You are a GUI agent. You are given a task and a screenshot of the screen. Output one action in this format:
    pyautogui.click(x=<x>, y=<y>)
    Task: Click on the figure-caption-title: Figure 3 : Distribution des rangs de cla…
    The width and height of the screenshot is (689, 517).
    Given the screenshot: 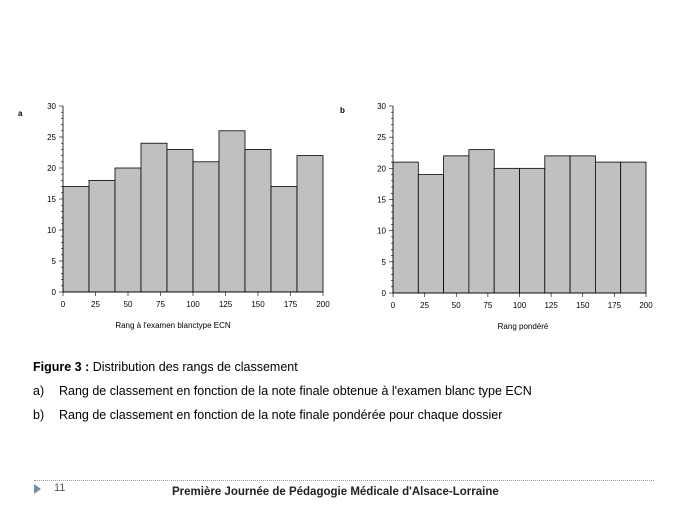 What is the action you would take?
    pyautogui.click(x=165, y=367)
    